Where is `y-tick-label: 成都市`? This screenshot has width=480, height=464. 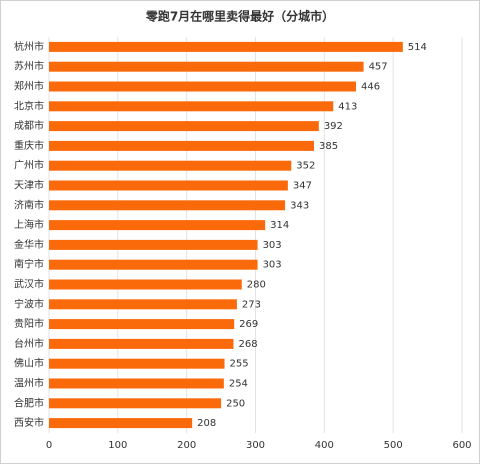 y-tick-label: 成都市 is located at coordinates (29, 125).